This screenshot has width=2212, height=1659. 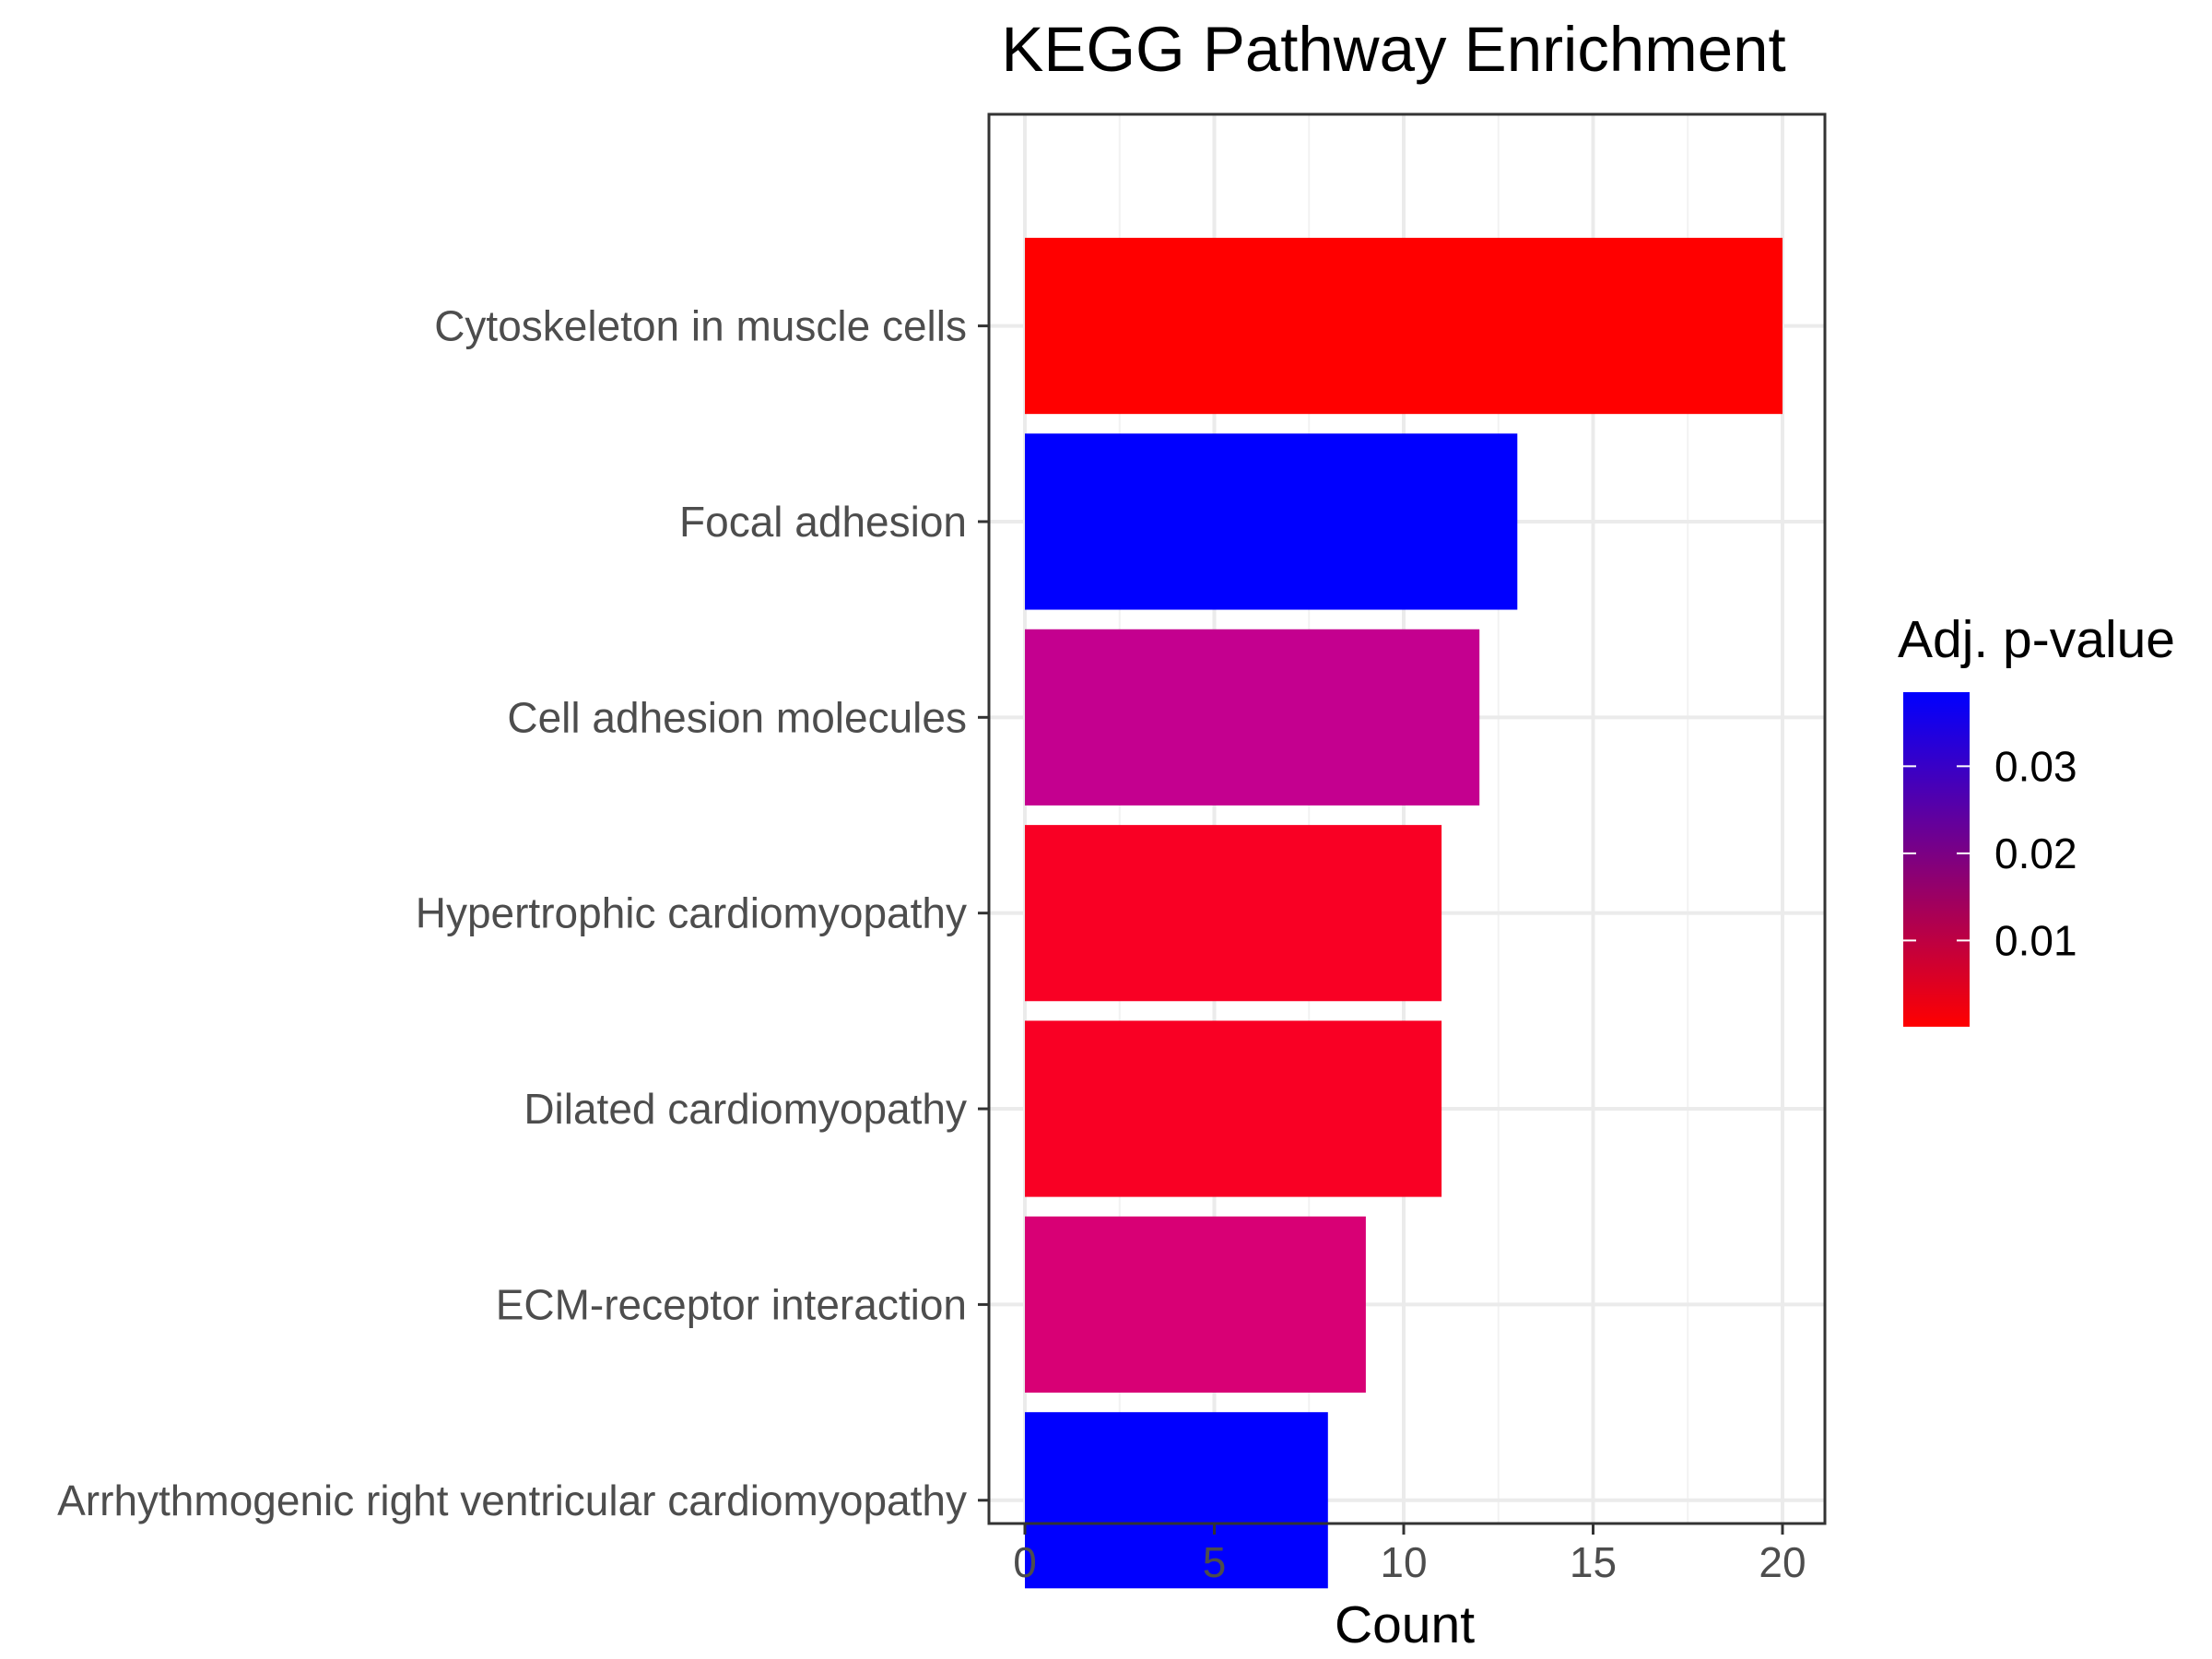 I want to click on y-tick-label: Cell adhesion molecules, so click(x=737, y=717).